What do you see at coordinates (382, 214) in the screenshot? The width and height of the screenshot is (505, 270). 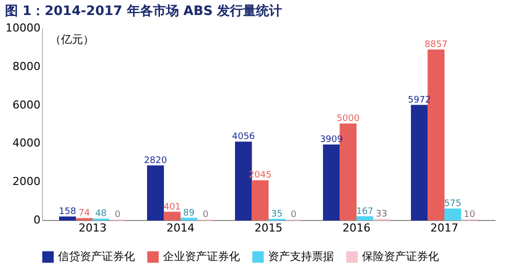 I see `data-label: 33` at bounding box center [382, 214].